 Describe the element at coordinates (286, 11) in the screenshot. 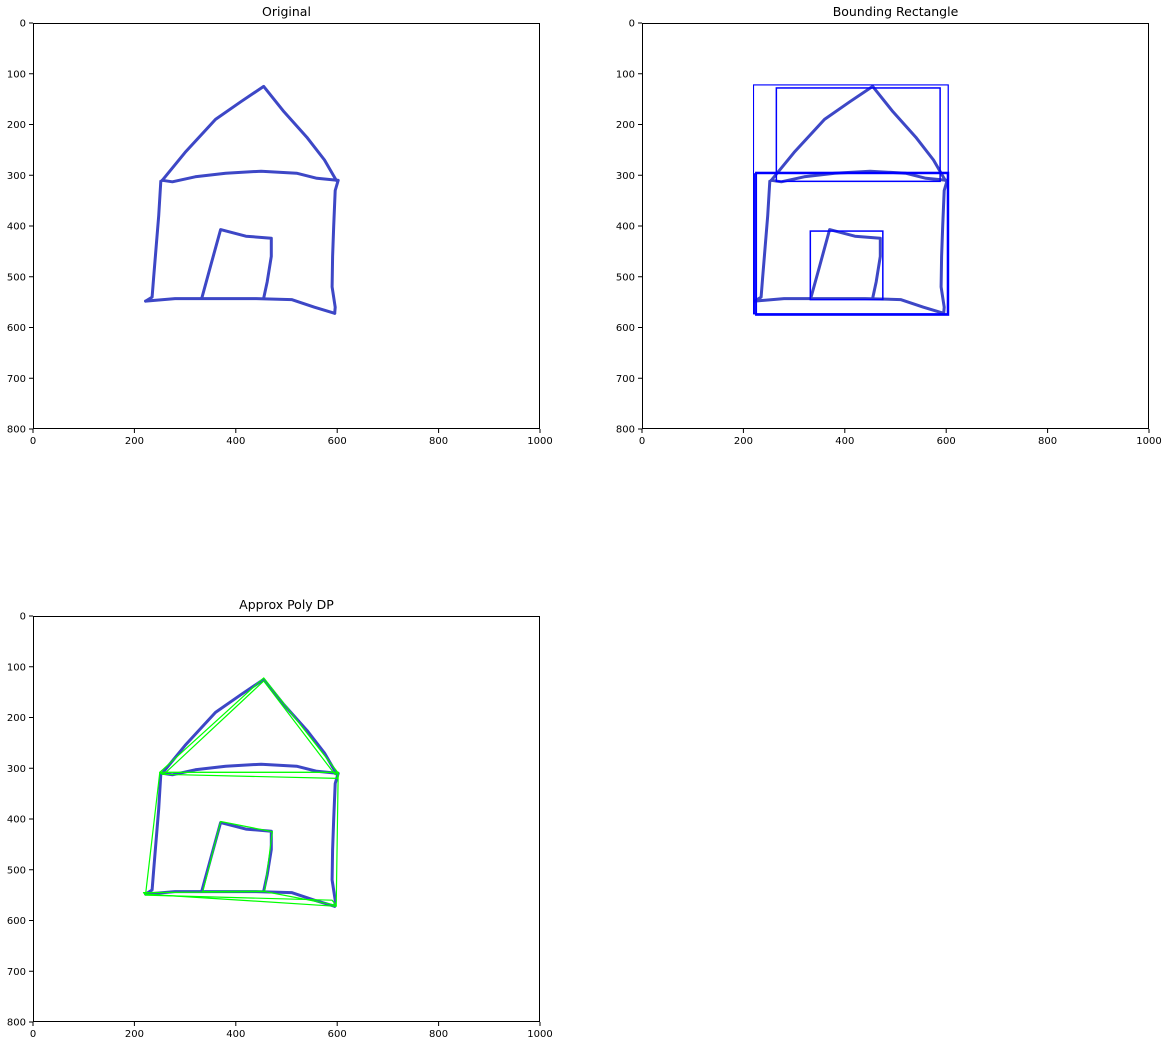

I see `subplot-title: Original` at that location.